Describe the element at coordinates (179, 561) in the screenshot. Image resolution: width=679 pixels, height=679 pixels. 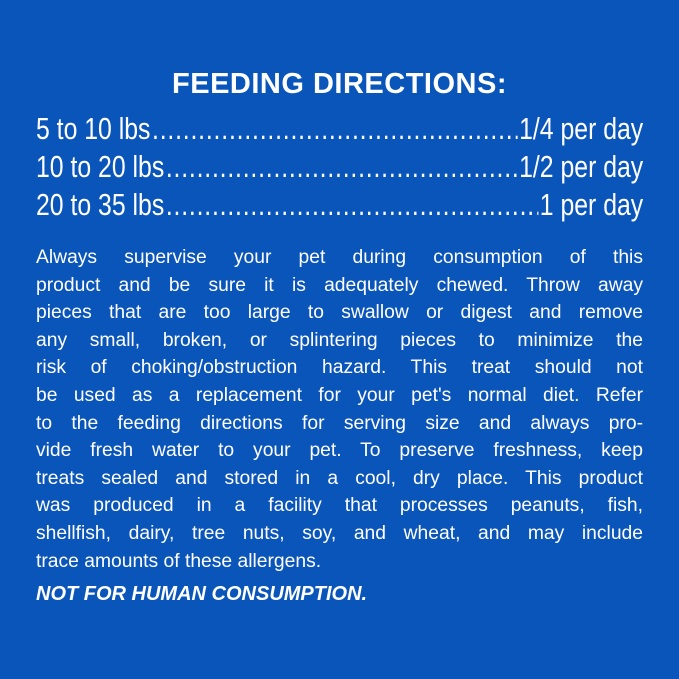
I see `paragraph-line: trace amounts of these allergens.` at that location.